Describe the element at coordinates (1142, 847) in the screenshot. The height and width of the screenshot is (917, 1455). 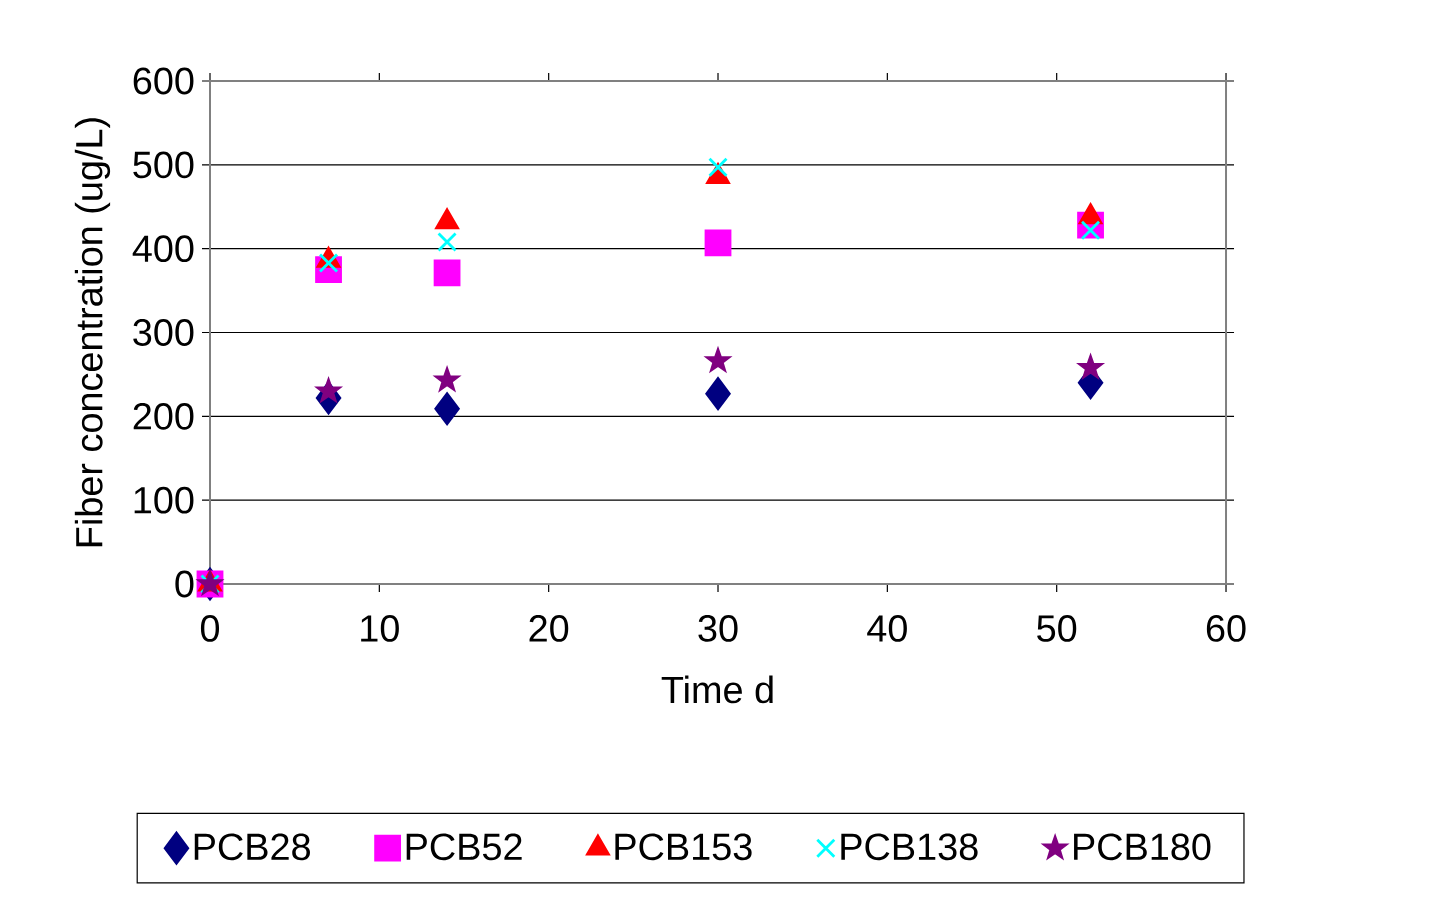
I see `legend-label: PCB180` at that location.